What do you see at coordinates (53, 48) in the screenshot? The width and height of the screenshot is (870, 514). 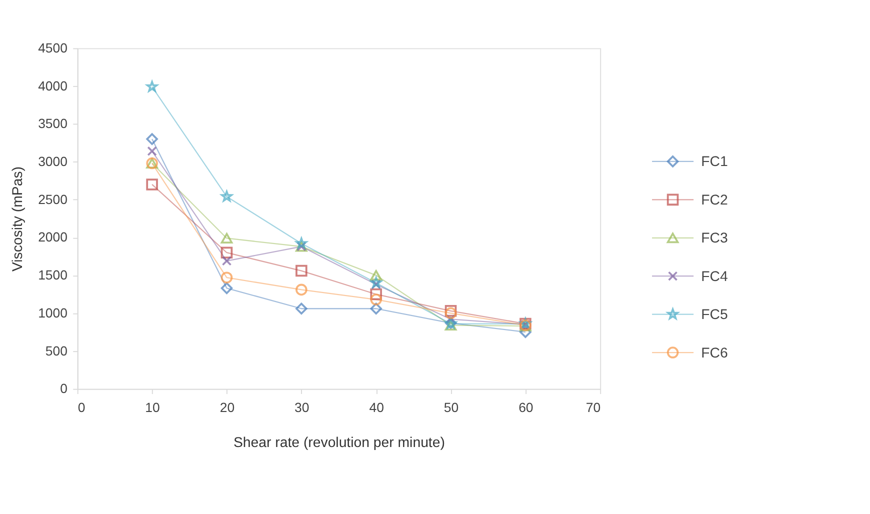 I see `y-tick-label: 4500` at bounding box center [53, 48].